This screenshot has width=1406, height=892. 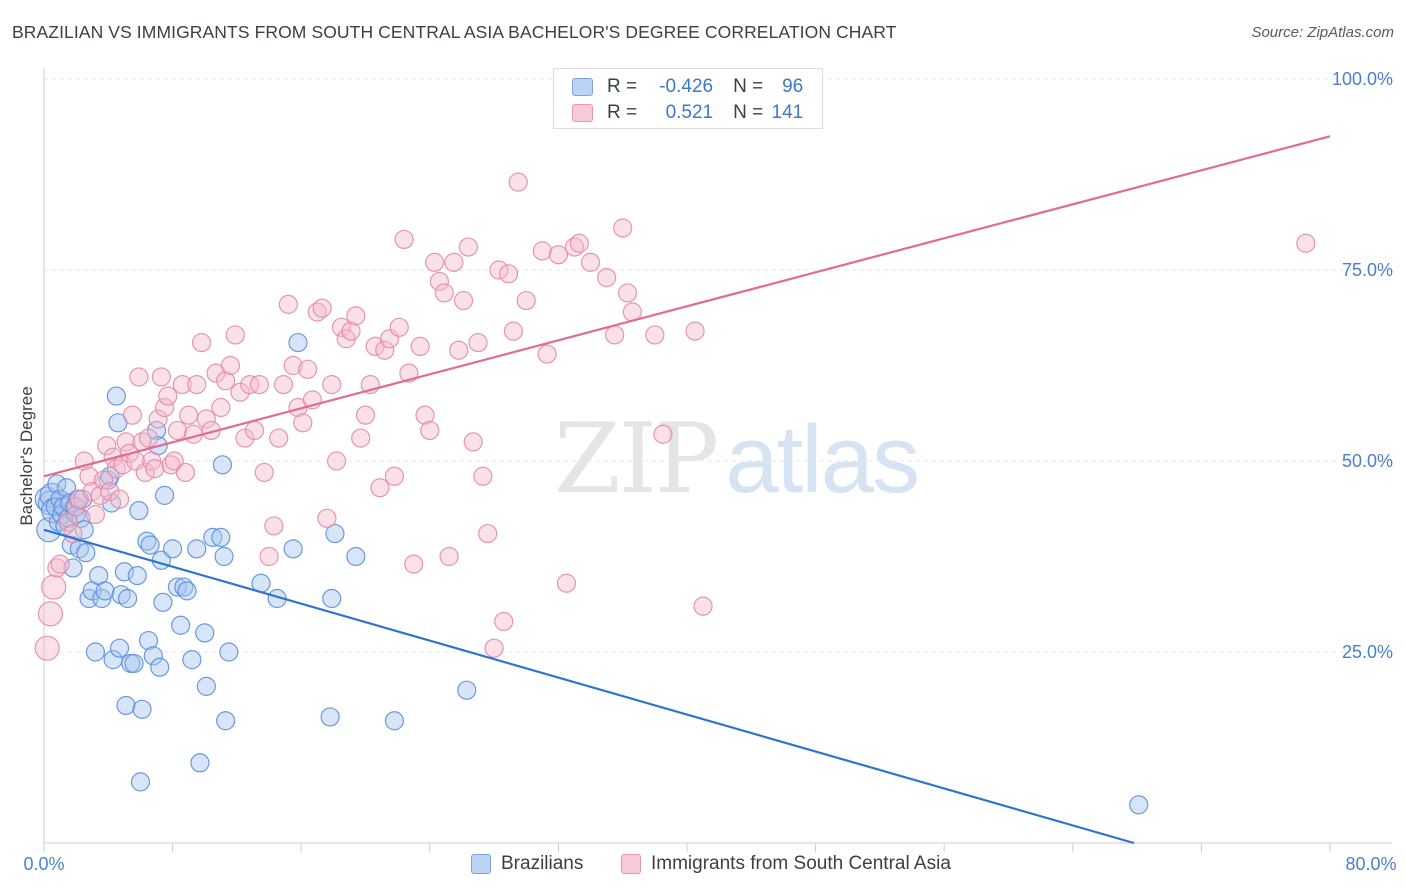 I want to click on legend-r-value: -0.426, so click(x=686, y=86).